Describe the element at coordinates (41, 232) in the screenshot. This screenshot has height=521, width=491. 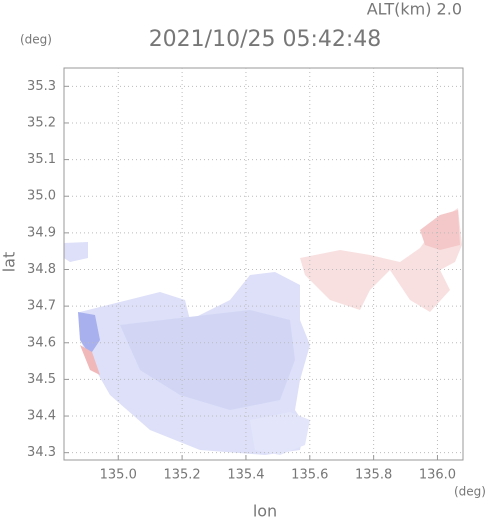
I see `y-tick-label: 34.9` at that location.